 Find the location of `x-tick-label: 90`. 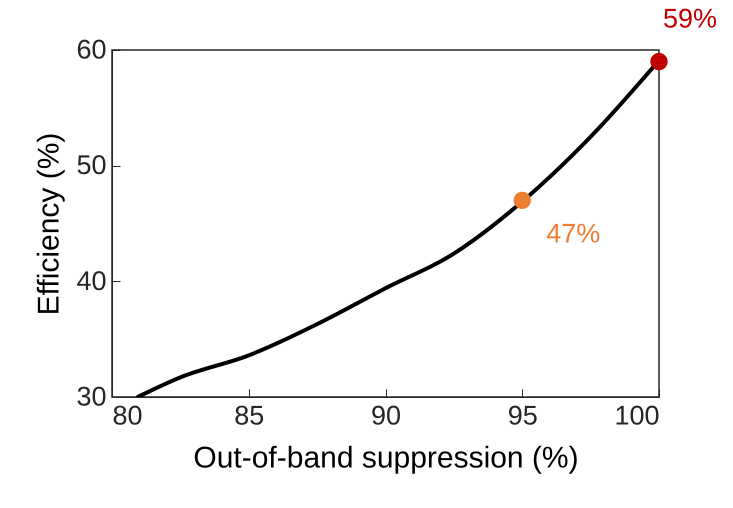

x-tick-label: 90 is located at coordinates (386, 415).